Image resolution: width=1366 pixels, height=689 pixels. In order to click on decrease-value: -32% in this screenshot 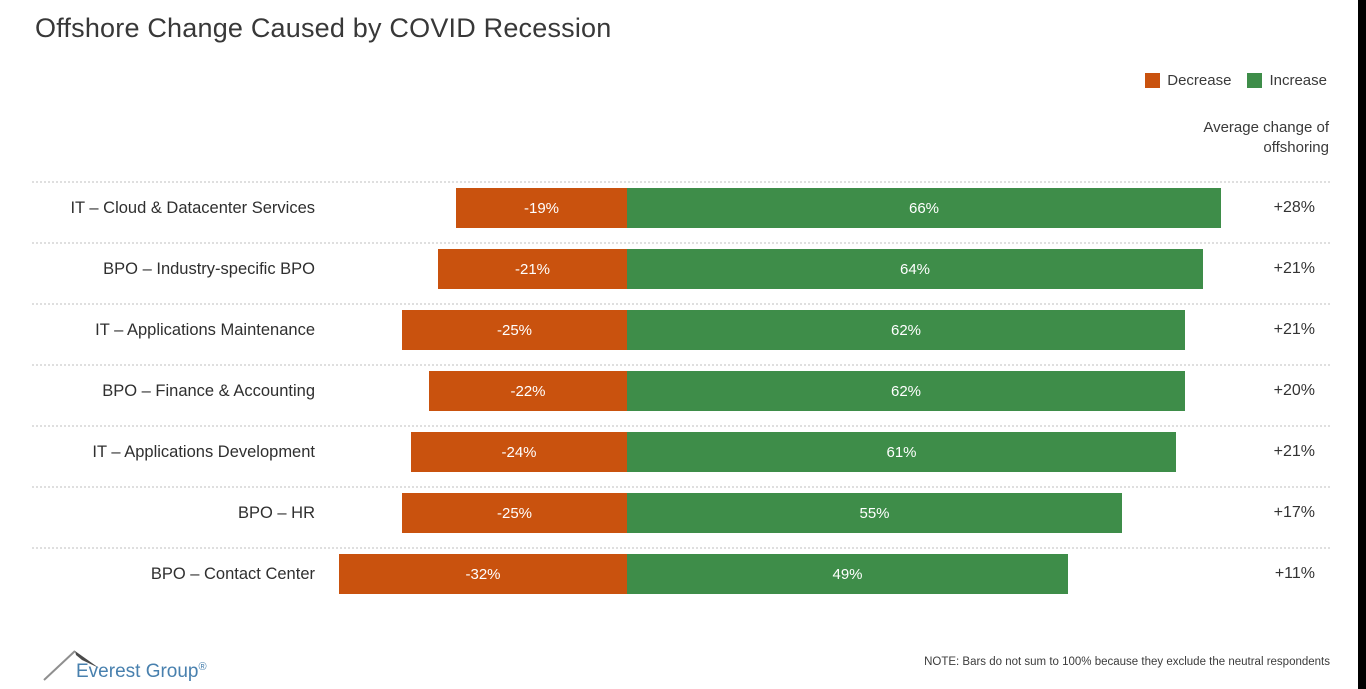, I will do `click(483, 574)`.